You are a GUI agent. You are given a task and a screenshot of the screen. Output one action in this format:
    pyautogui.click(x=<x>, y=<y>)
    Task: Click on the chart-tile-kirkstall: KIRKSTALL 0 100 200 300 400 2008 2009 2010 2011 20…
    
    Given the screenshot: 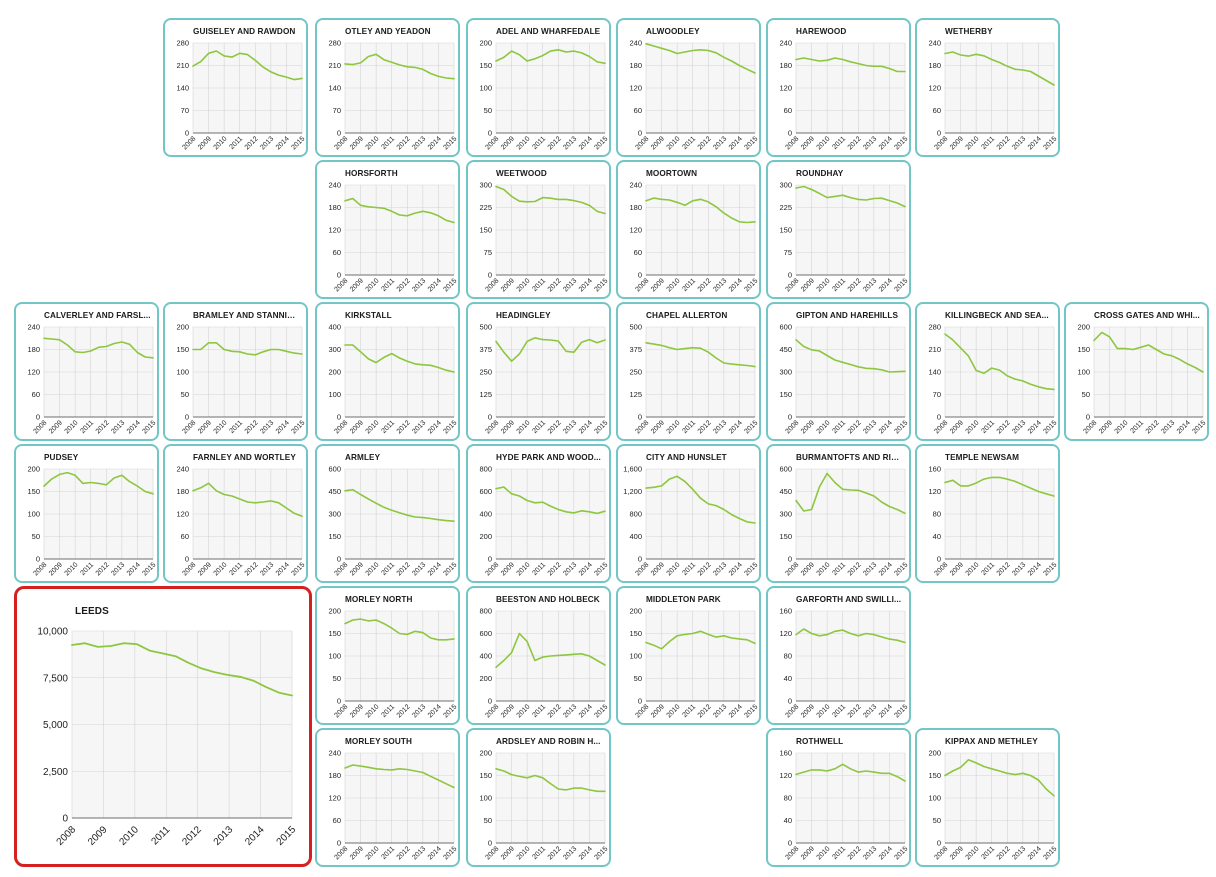 What is the action you would take?
    pyautogui.click(x=387, y=371)
    